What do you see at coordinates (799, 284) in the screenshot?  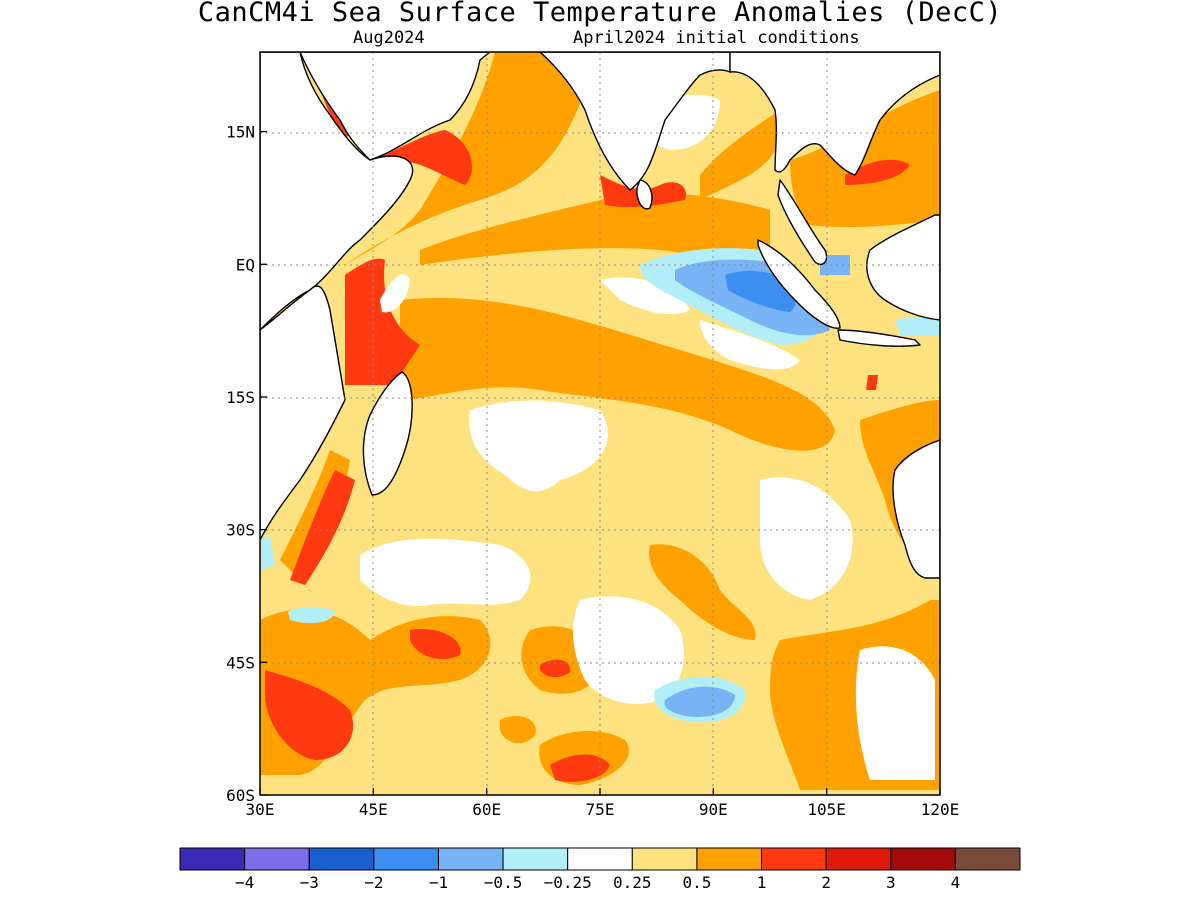 I see `sumatra` at bounding box center [799, 284].